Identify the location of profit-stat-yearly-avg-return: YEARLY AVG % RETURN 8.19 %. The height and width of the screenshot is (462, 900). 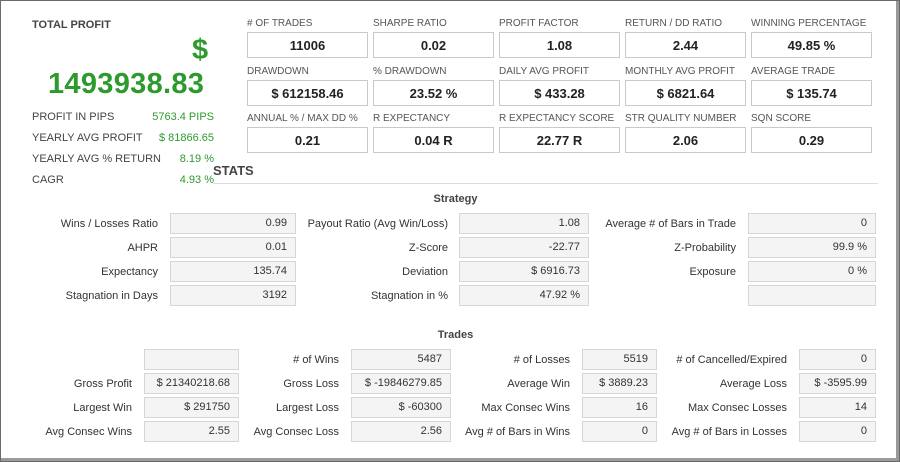
(123, 159).